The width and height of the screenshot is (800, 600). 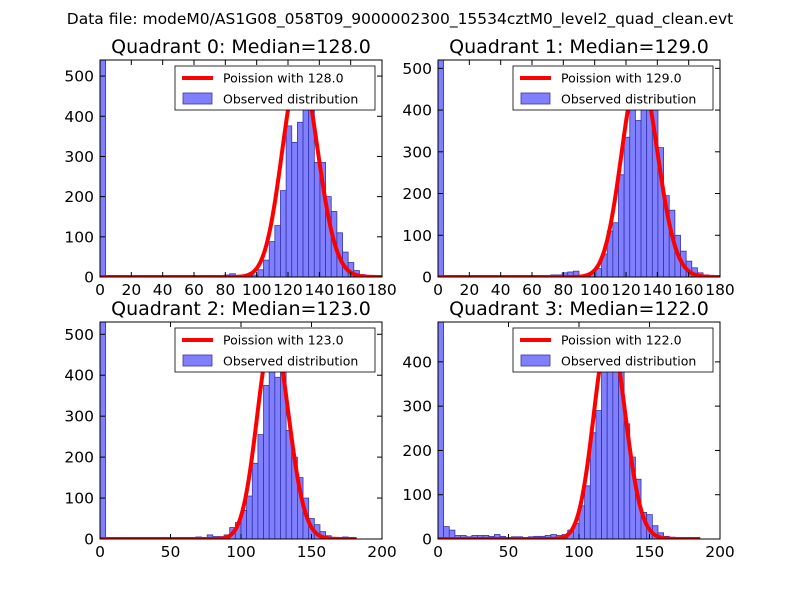 I want to click on subplot-title: Quadrant 3: Median=122.0, so click(x=579, y=309).